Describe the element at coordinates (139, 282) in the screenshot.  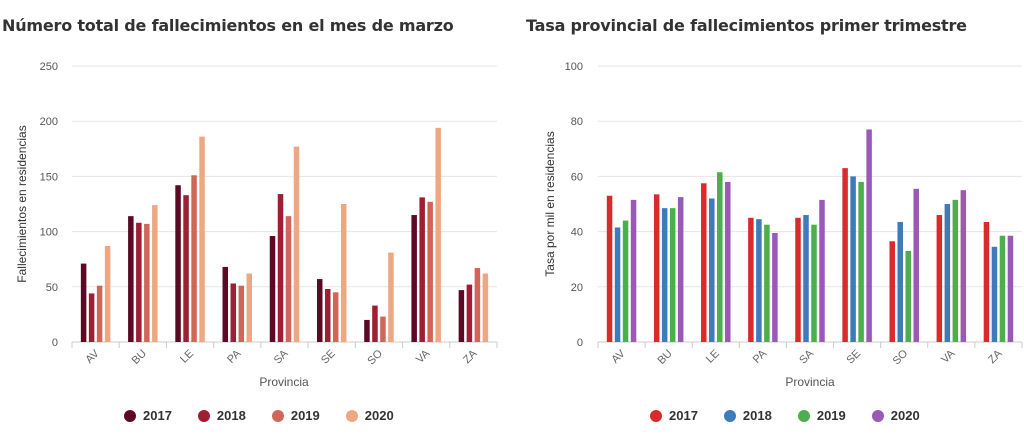
I see `bar-bu-2018` at that location.